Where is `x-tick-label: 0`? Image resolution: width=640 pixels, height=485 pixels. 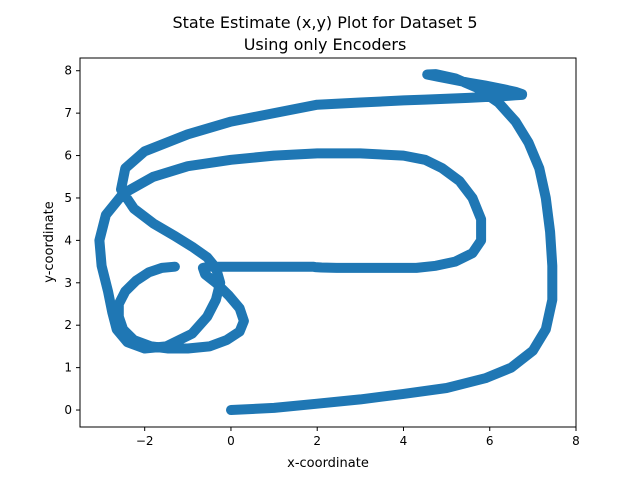 x-tick-label: 0 is located at coordinates (231, 441).